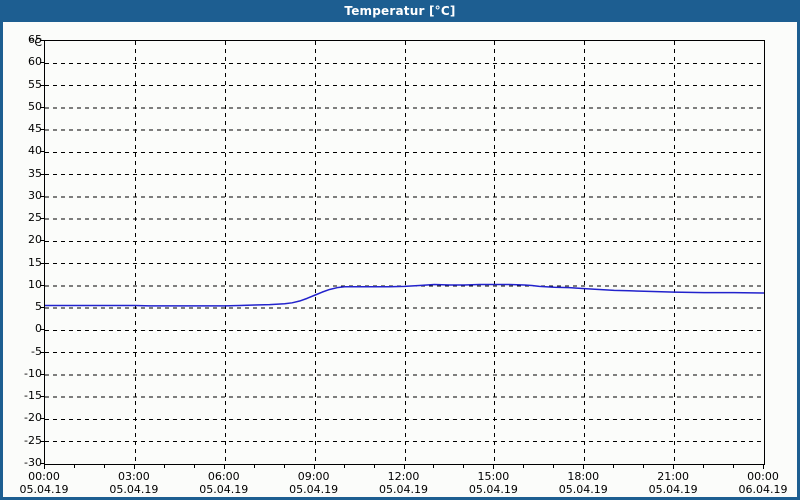 The image size is (800, 500). What do you see at coordinates (35, 62) in the screenshot?
I see `y-axis-tick-label: 60` at bounding box center [35, 62].